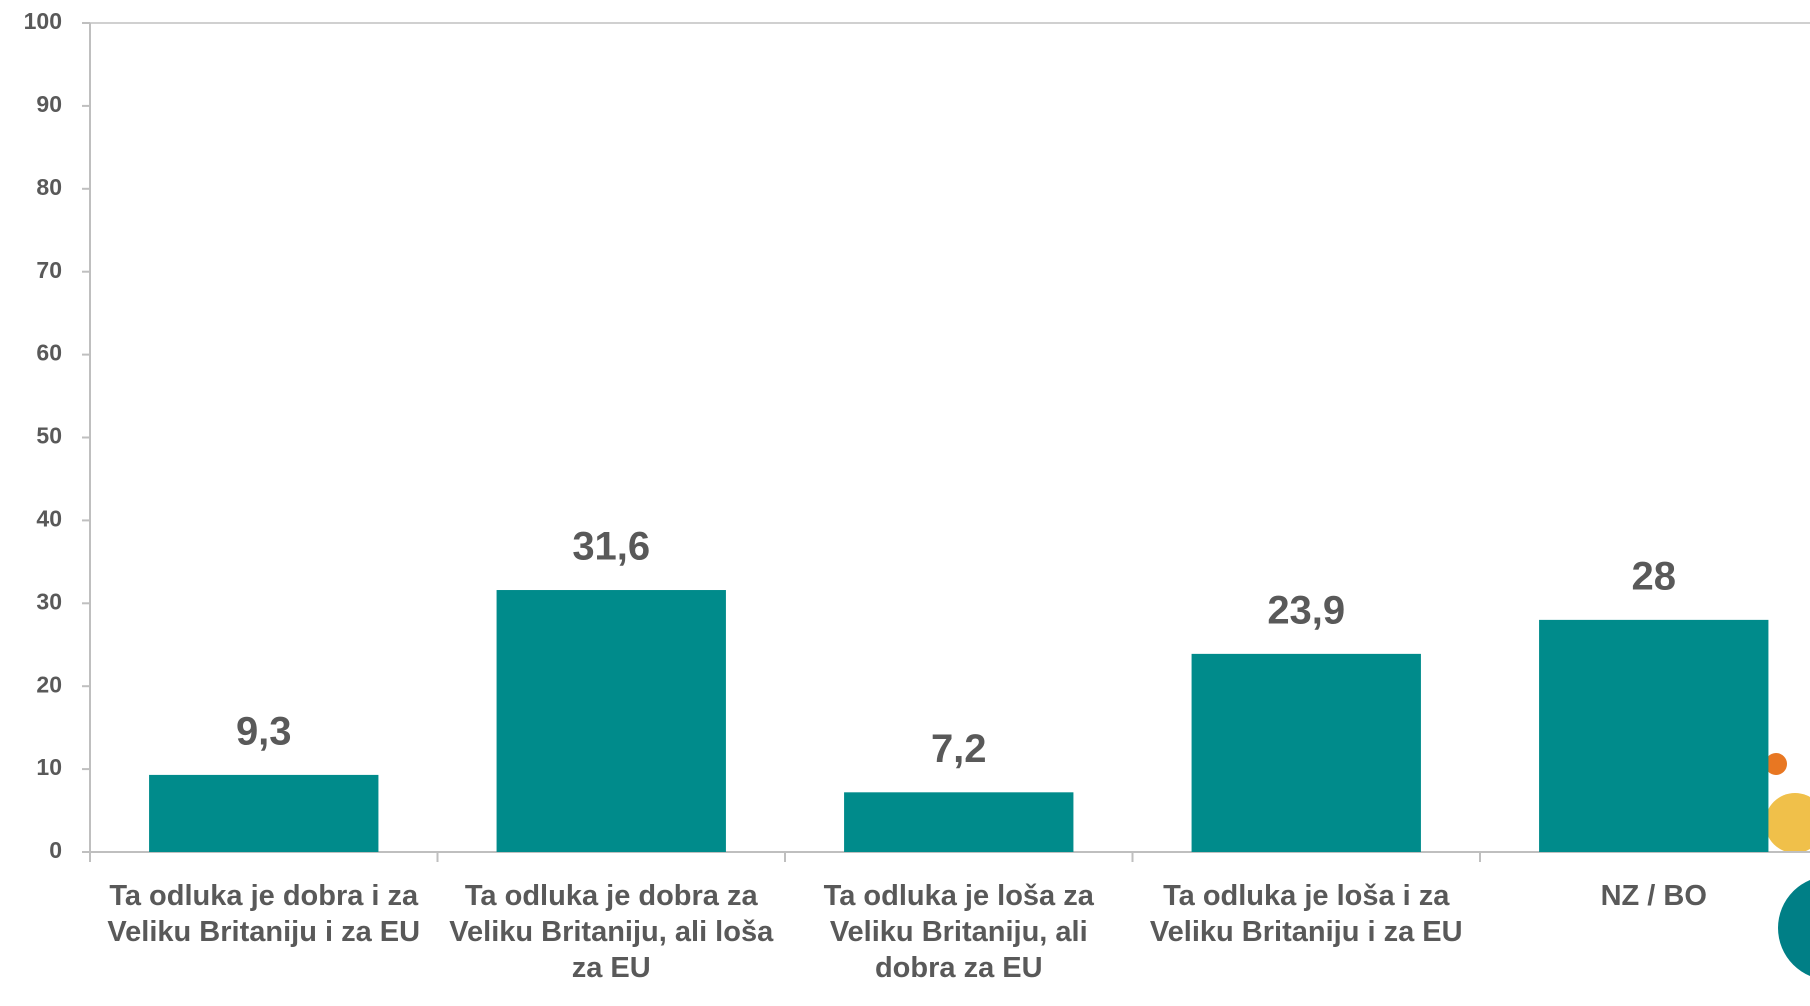  I want to click on y-tick-label: 10, so click(49, 767).